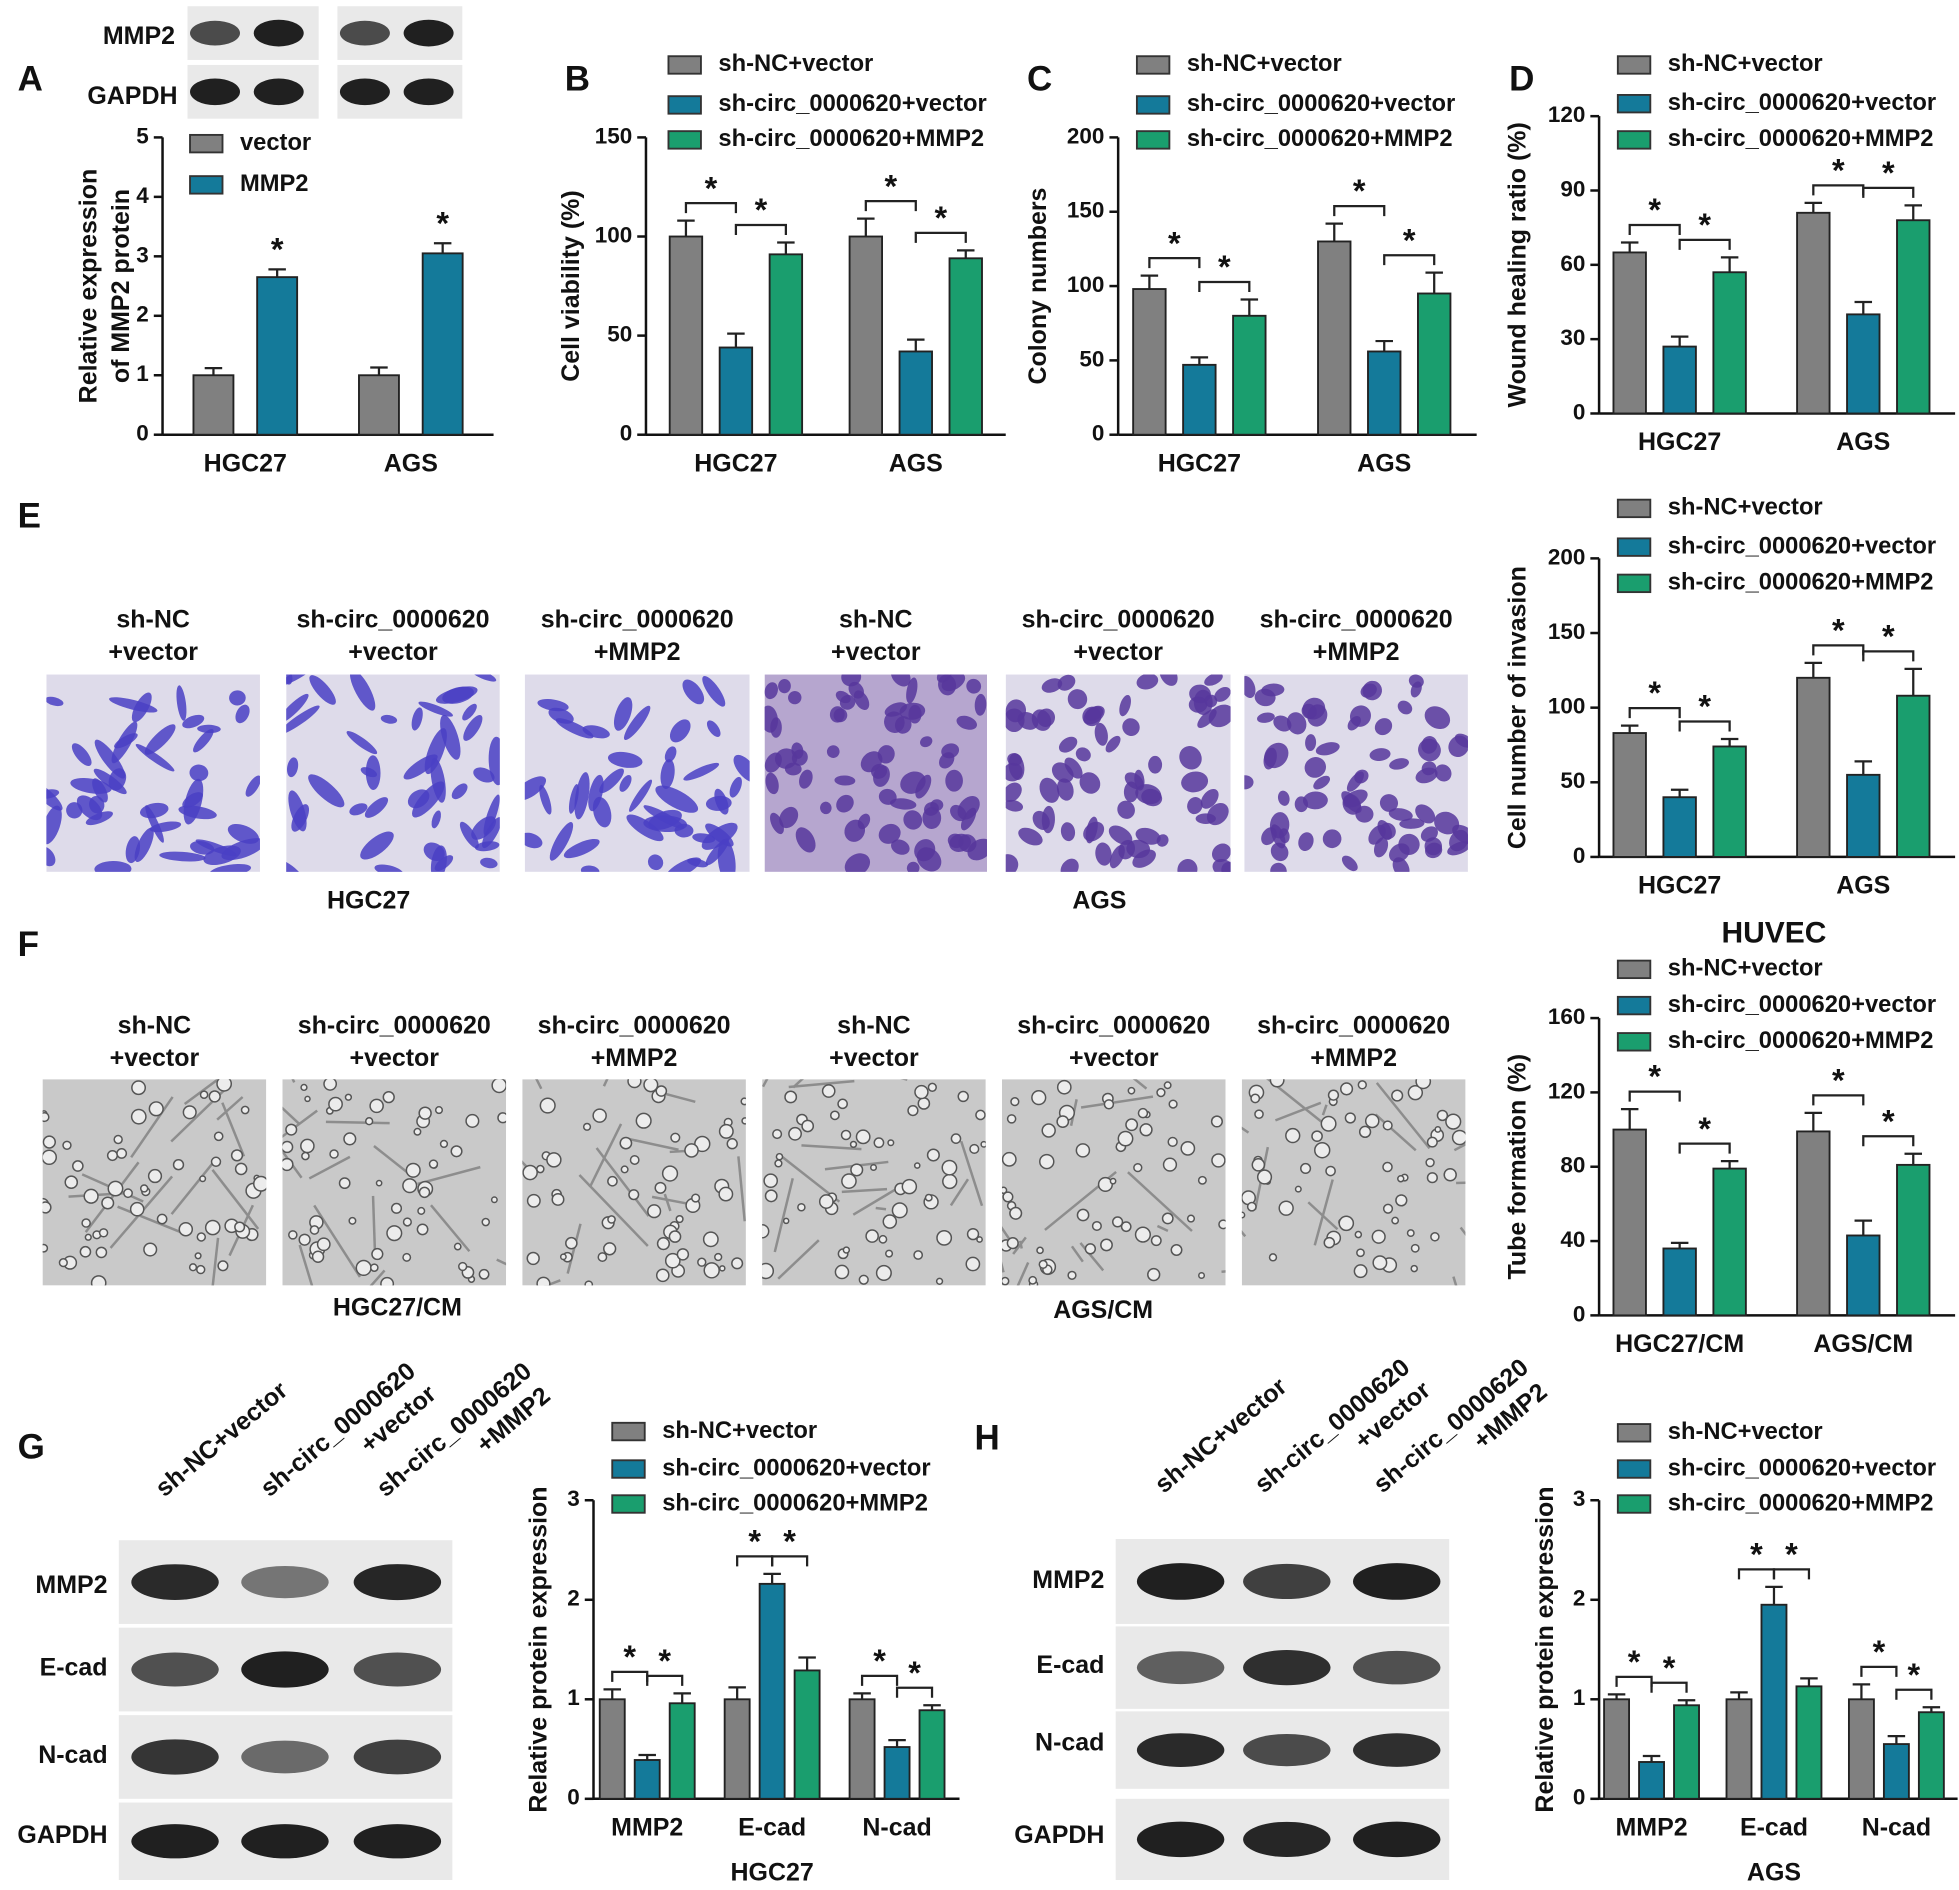  I want to click on image-label: +vector, so click(393, 652).